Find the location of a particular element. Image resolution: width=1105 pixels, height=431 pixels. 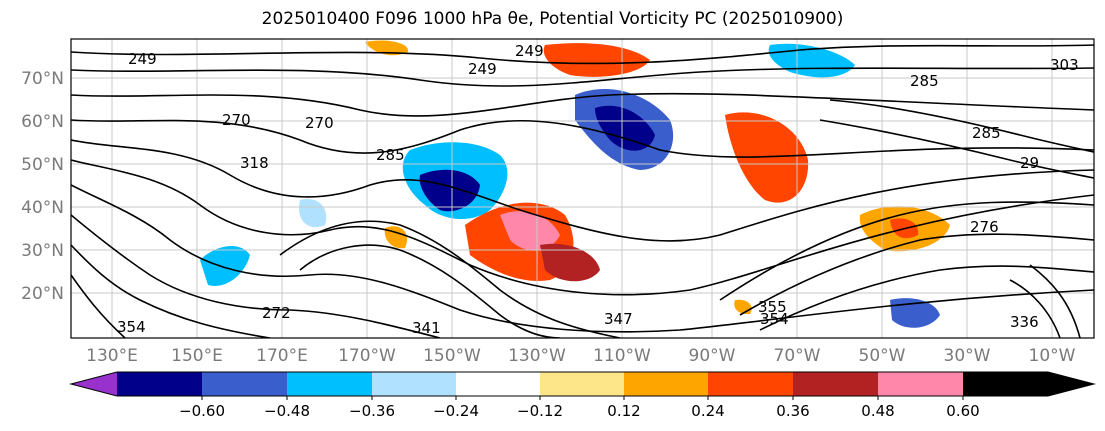

lon-label-170w: 170°W is located at coordinates (367, 356).